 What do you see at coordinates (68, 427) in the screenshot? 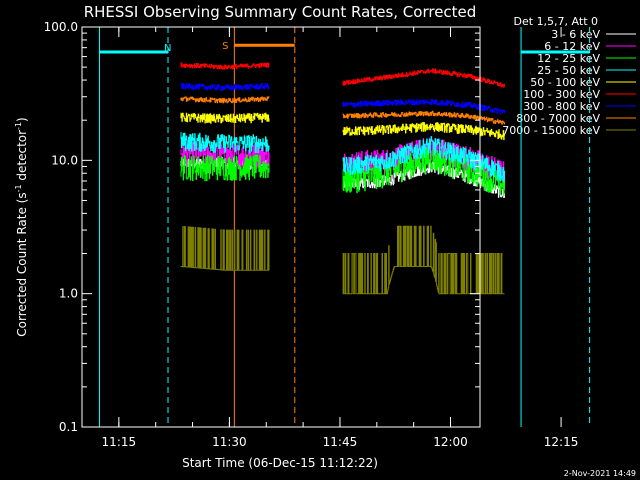
I see `y-tick-label: 0.1` at bounding box center [68, 427].